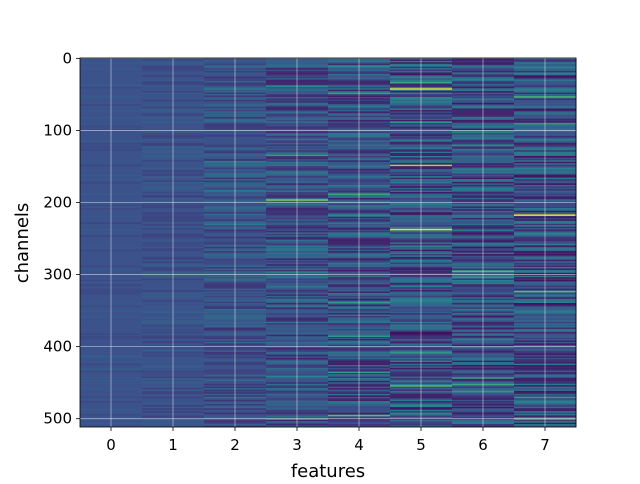 Image resolution: width=640 pixels, height=484 pixels. What do you see at coordinates (111, 445) in the screenshot?
I see `x-tick-label: 0` at bounding box center [111, 445].